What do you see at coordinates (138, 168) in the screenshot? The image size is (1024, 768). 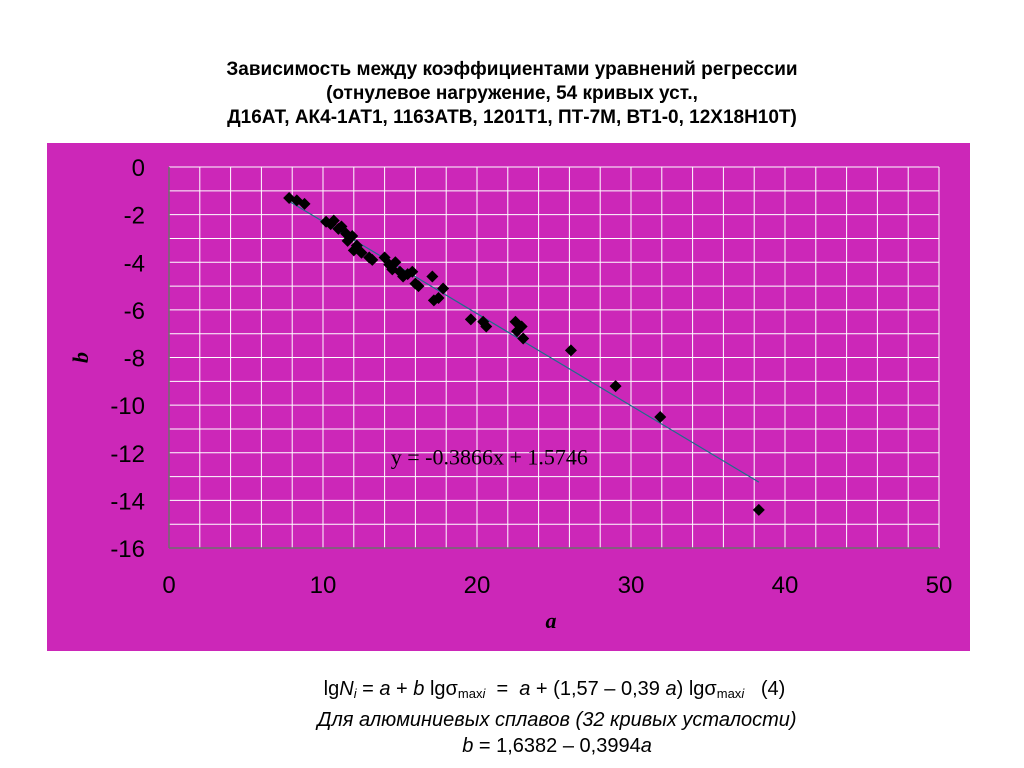 I see `y-tick-label: 0` at bounding box center [138, 168].